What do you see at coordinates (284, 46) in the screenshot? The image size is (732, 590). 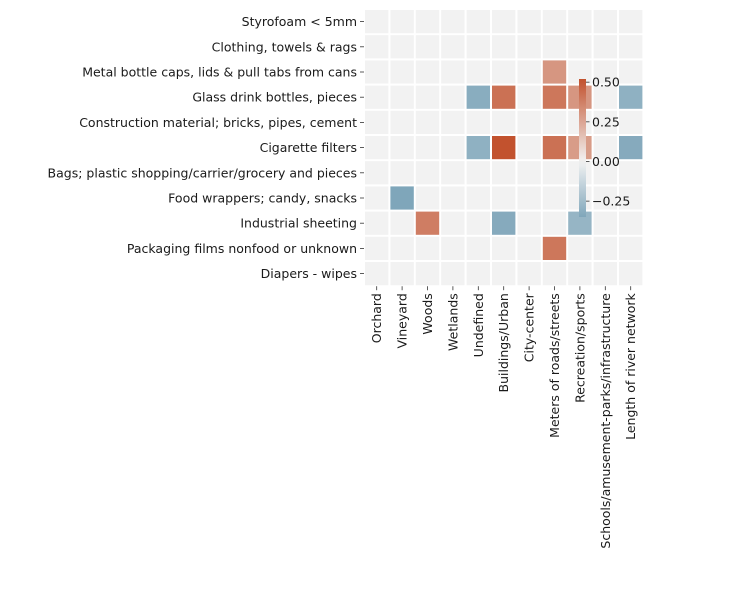 I see `row-tick-label: Clothing, towels & rags` at bounding box center [284, 46].